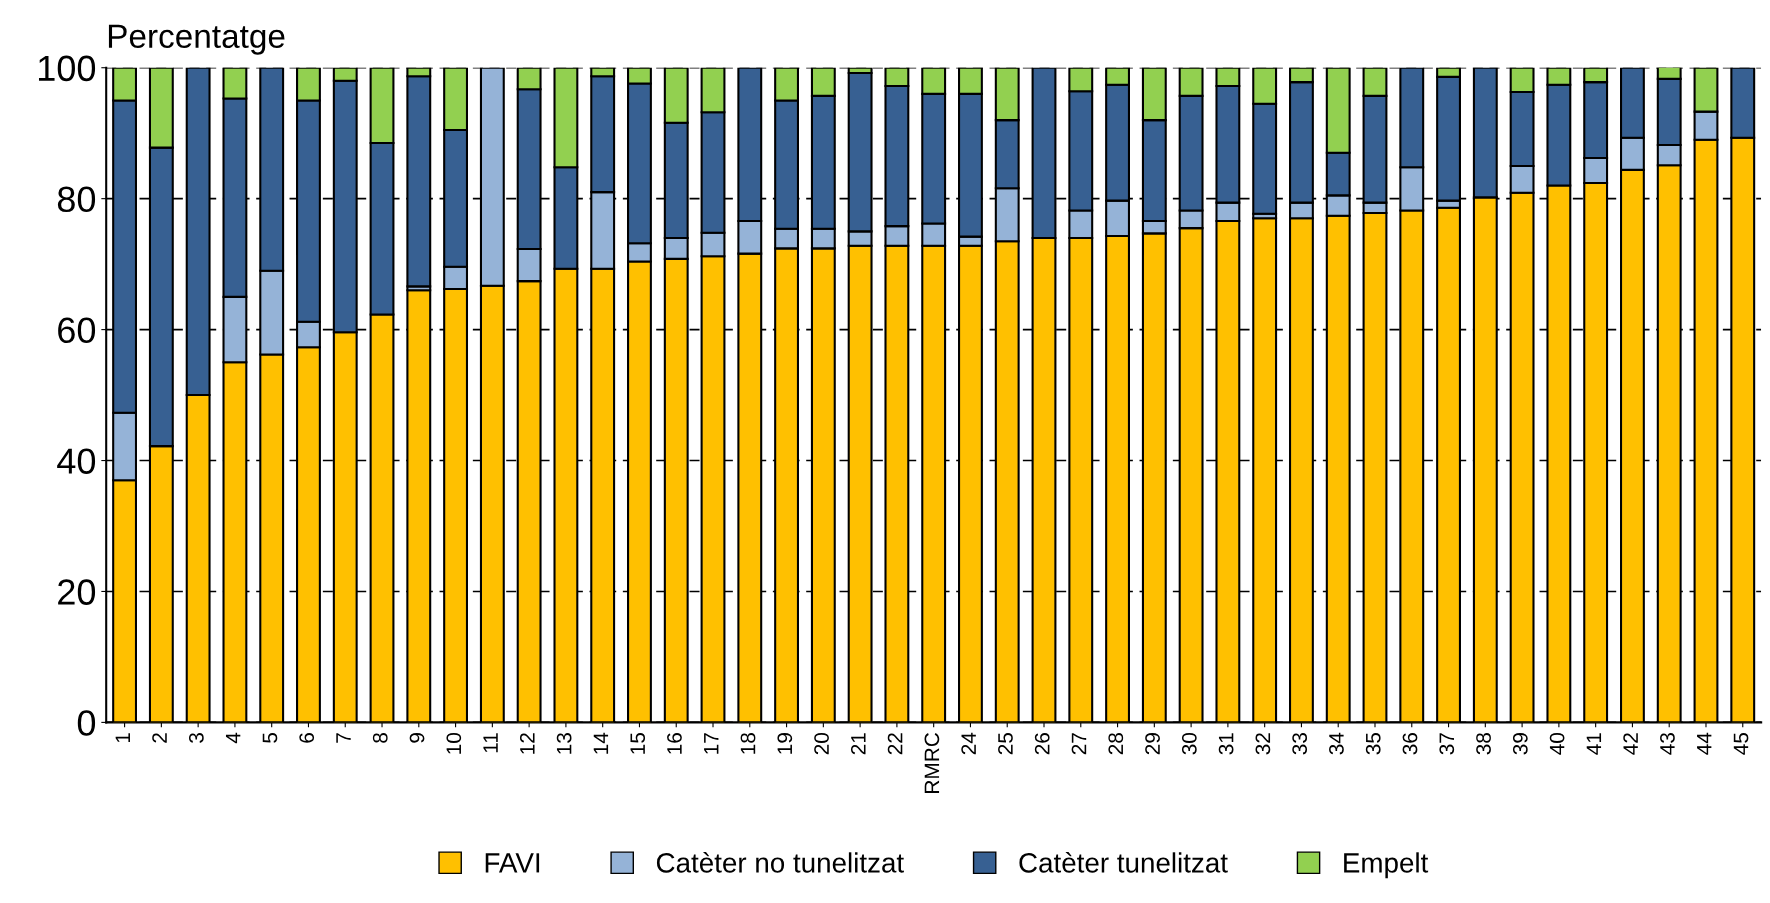 The width and height of the screenshot is (1770, 903). Describe the element at coordinates (1005, 743) in the screenshot. I see `x-tick-label: 25` at that location.